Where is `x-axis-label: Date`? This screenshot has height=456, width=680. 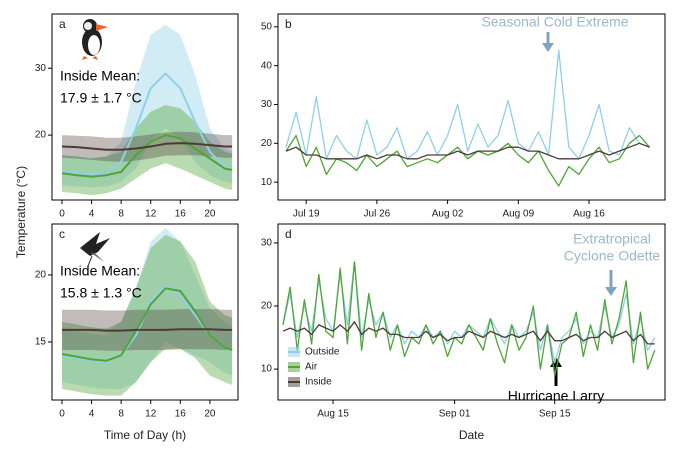
x-axis-label: Date is located at coordinates (472, 435).